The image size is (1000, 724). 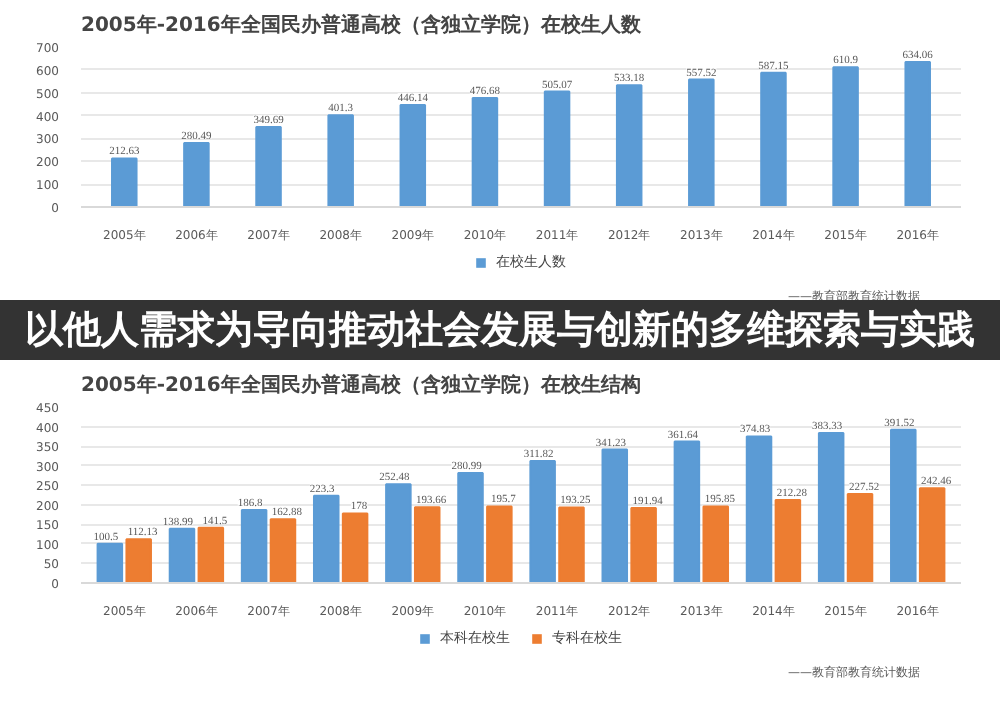 What do you see at coordinates (361, 385) in the screenshot?
I see `chart-title: 2005年-2016年全国民办普通高校（含独立学院）在校生结构` at bounding box center [361, 385].